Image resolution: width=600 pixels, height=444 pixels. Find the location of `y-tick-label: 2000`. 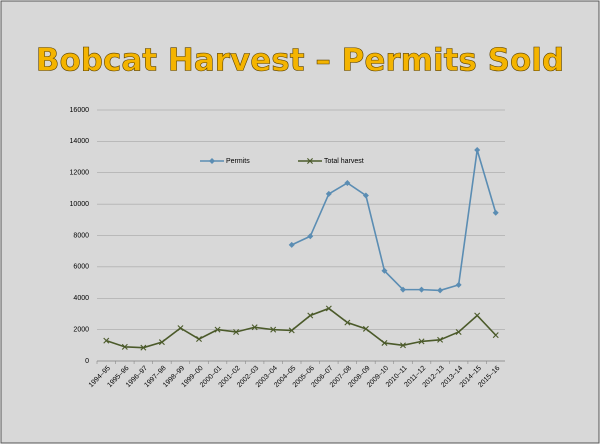

y-tick-label: 2000 is located at coordinates (81, 329).